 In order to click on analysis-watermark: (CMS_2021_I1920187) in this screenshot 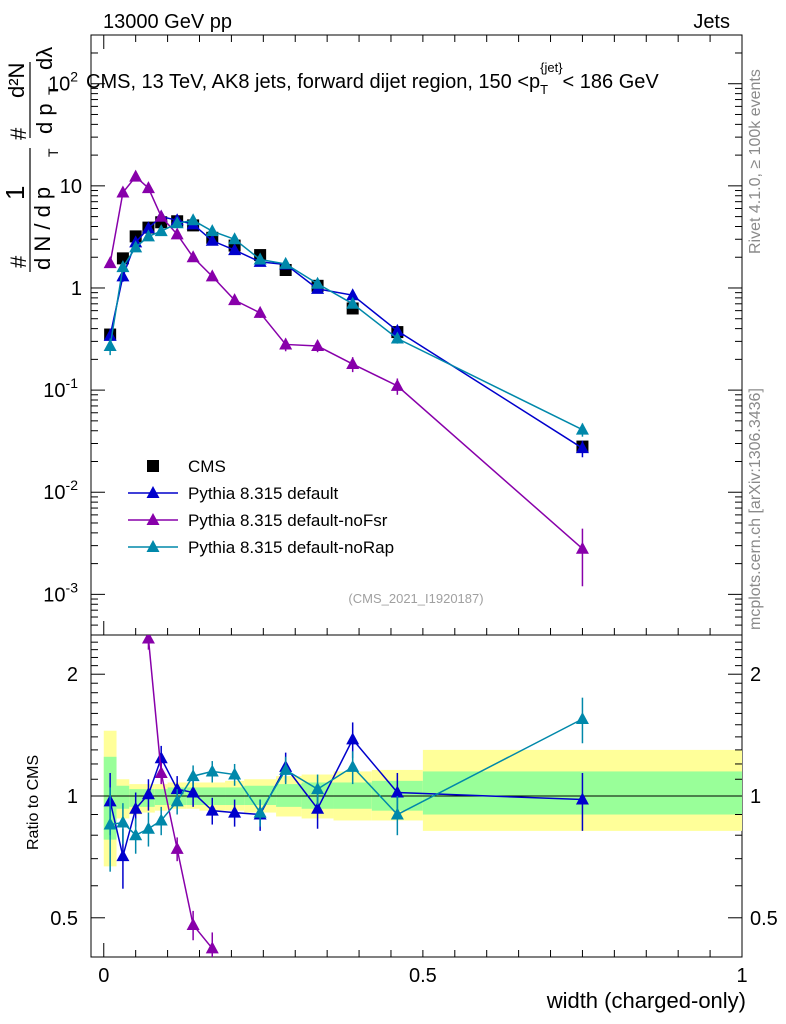, I will do `click(415, 598)`.